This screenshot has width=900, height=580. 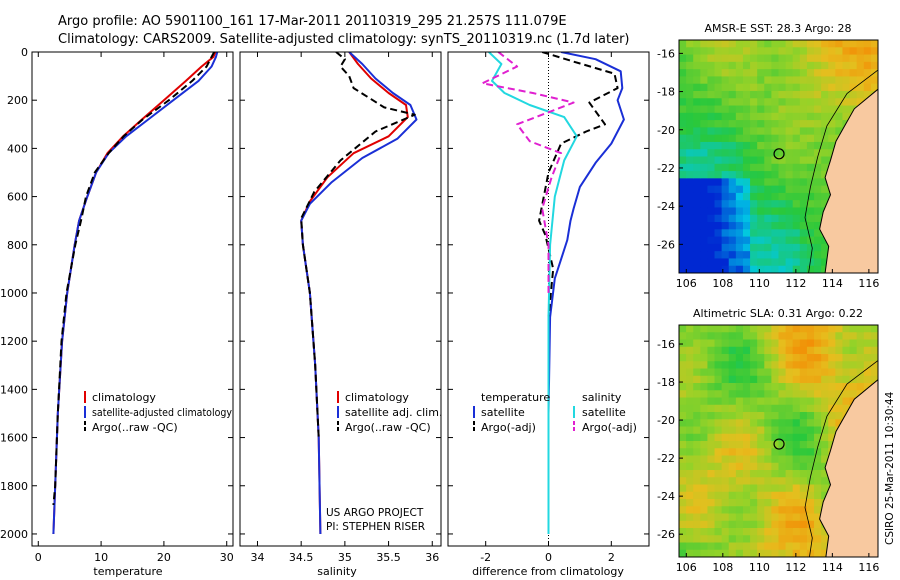 What do you see at coordinates (17, 245) in the screenshot?
I see `y-tick-label: 800` at bounding box center [17, 245].